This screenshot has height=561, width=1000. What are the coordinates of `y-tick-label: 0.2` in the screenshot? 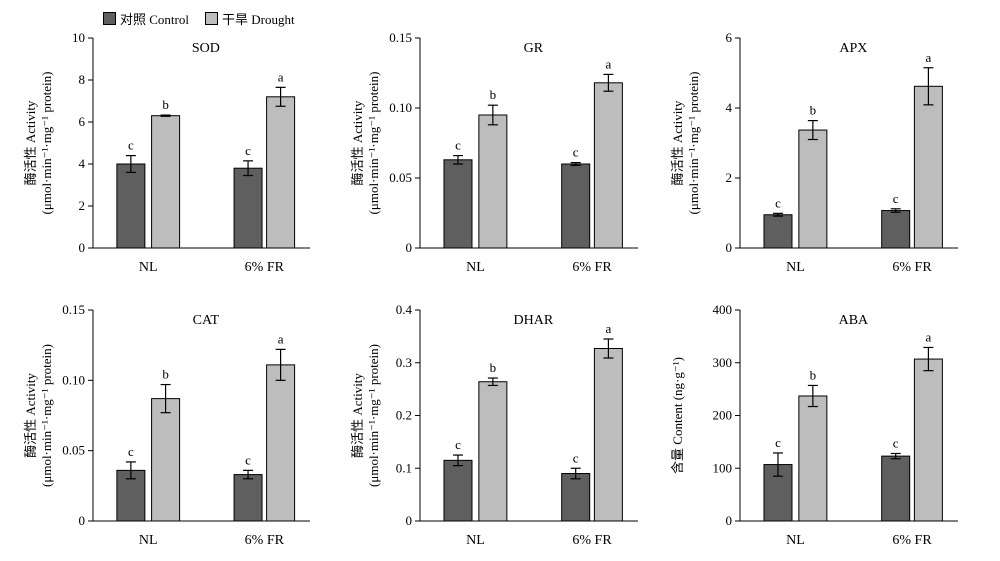 It's located at (404, 415).